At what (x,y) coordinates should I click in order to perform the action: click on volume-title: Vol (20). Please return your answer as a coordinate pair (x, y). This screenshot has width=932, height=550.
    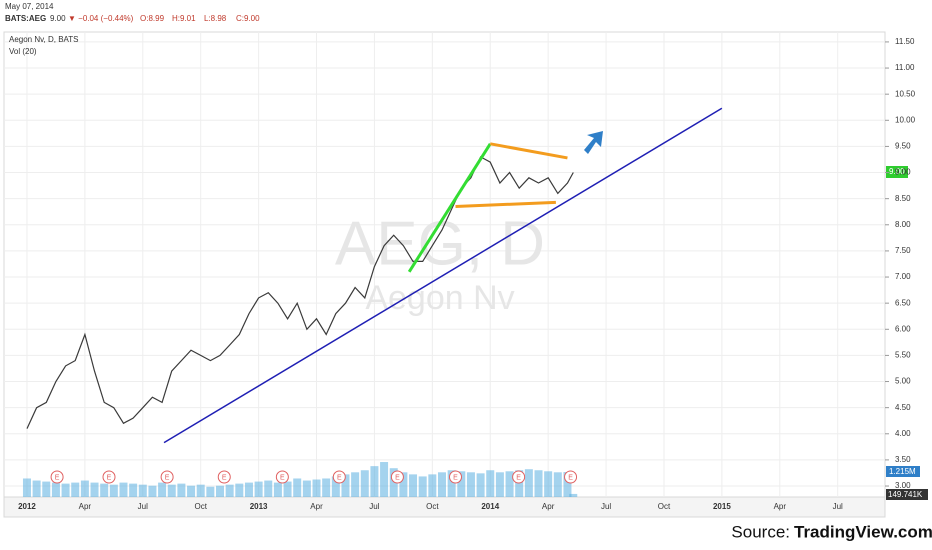
    Looking at the image, I should click on (23, 51).